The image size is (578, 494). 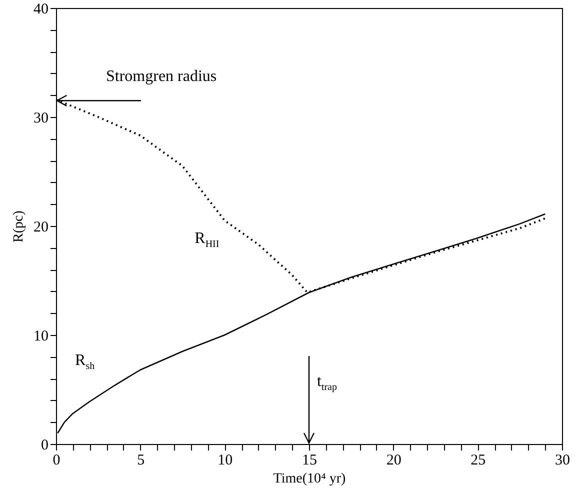 What do you see at coordinates (141, 460) in the screenshot?
I see `x-tick-label: 5` at bounding box center [141, 460].